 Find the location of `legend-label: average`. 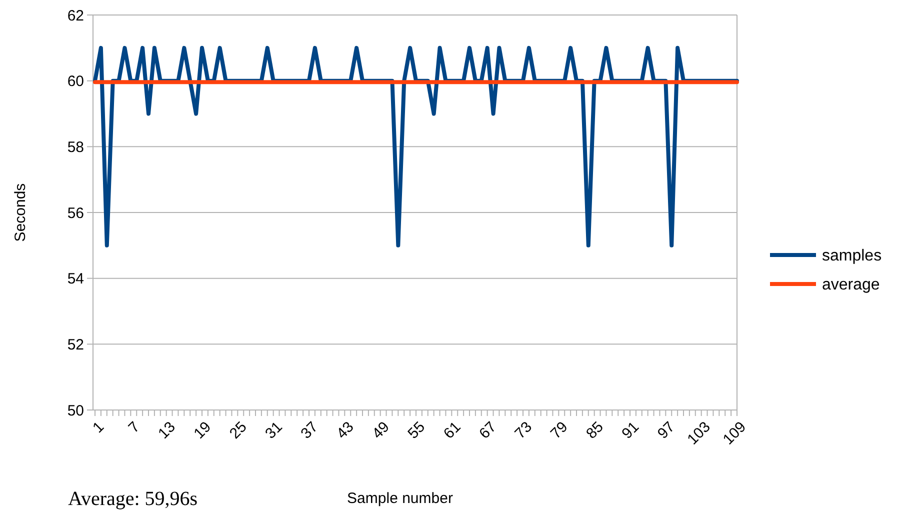

legend-label: average is located at coordinates (851, 285).